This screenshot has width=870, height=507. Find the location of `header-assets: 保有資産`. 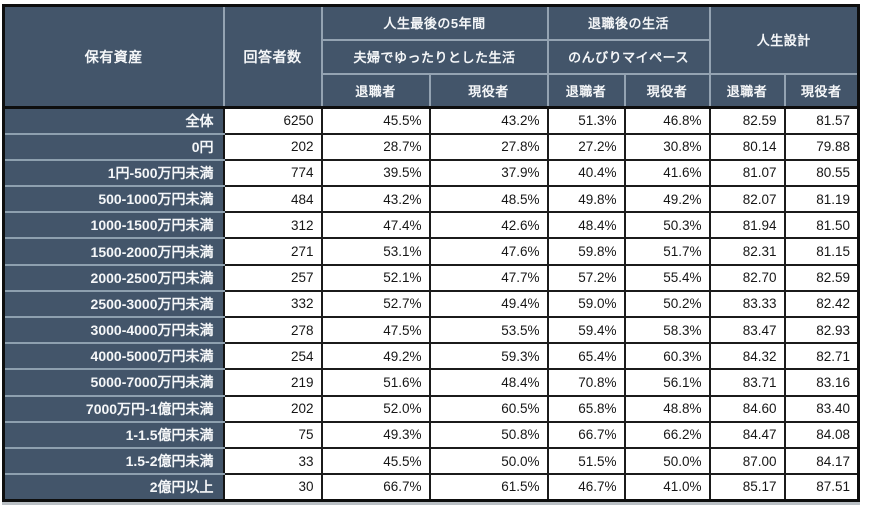

header-assets: 保有資産 is located at coordinates (113, 56).